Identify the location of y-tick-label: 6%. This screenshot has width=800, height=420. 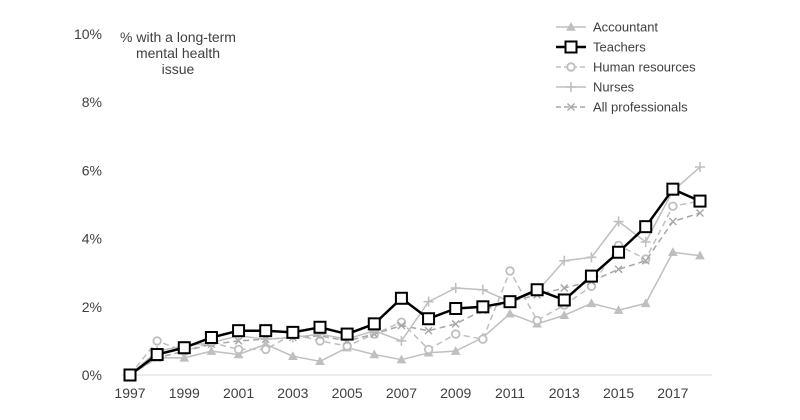
(92, 170).